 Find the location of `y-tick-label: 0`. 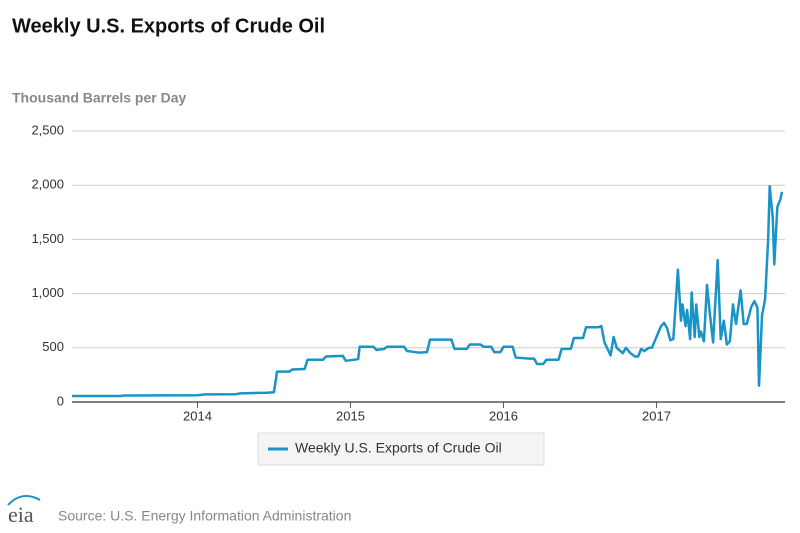

y-tick-label: 0 is located at coordinates (60, 400).